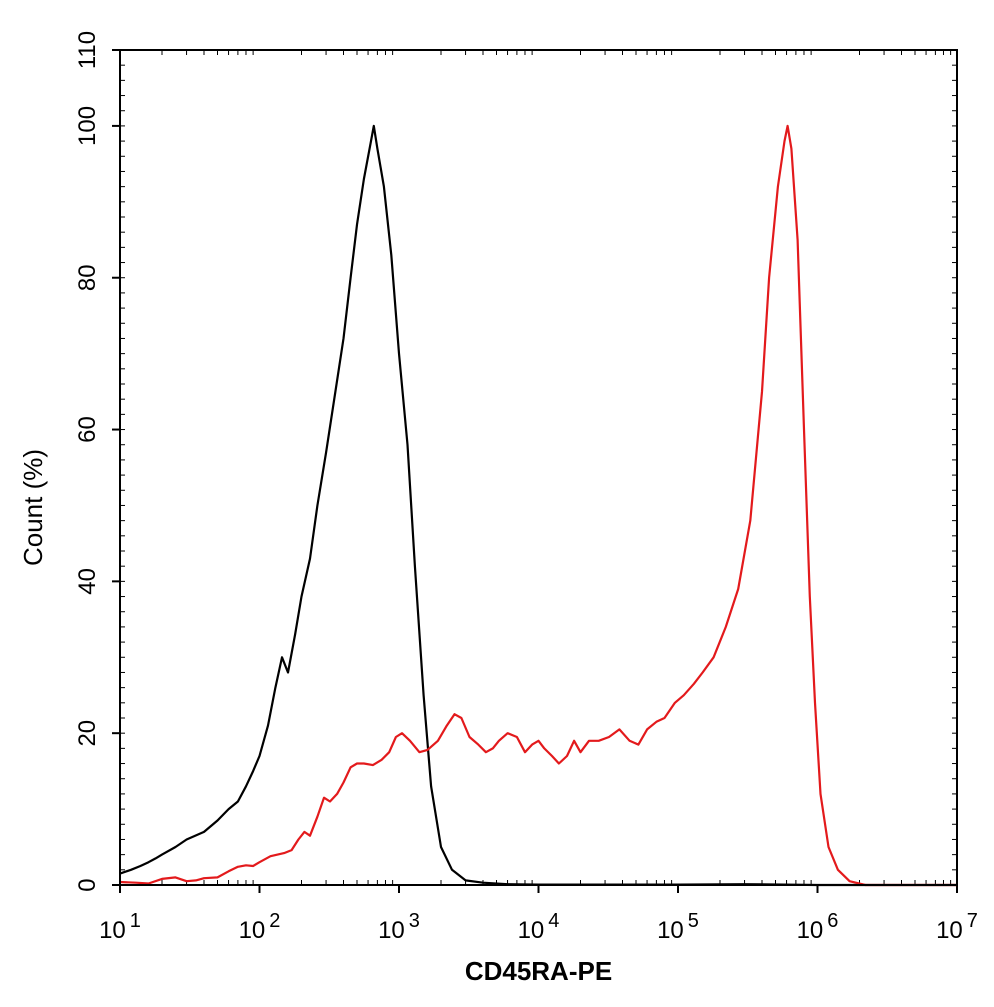 Image resolution: width=994 pixels, height=1007 pixels. I want to click on y-tick-label: 40, so click(87, 581).